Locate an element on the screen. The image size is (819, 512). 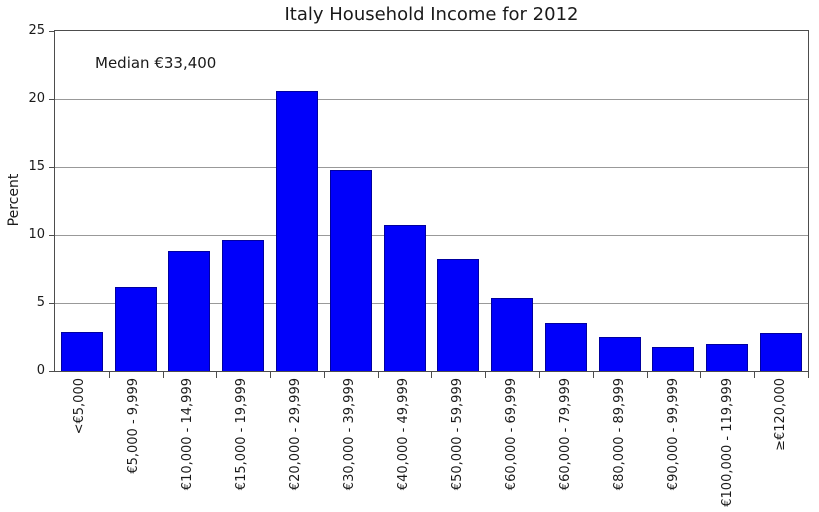
x-tick-label: €60,000 - 79,999 is located at coordinates (565, 434).